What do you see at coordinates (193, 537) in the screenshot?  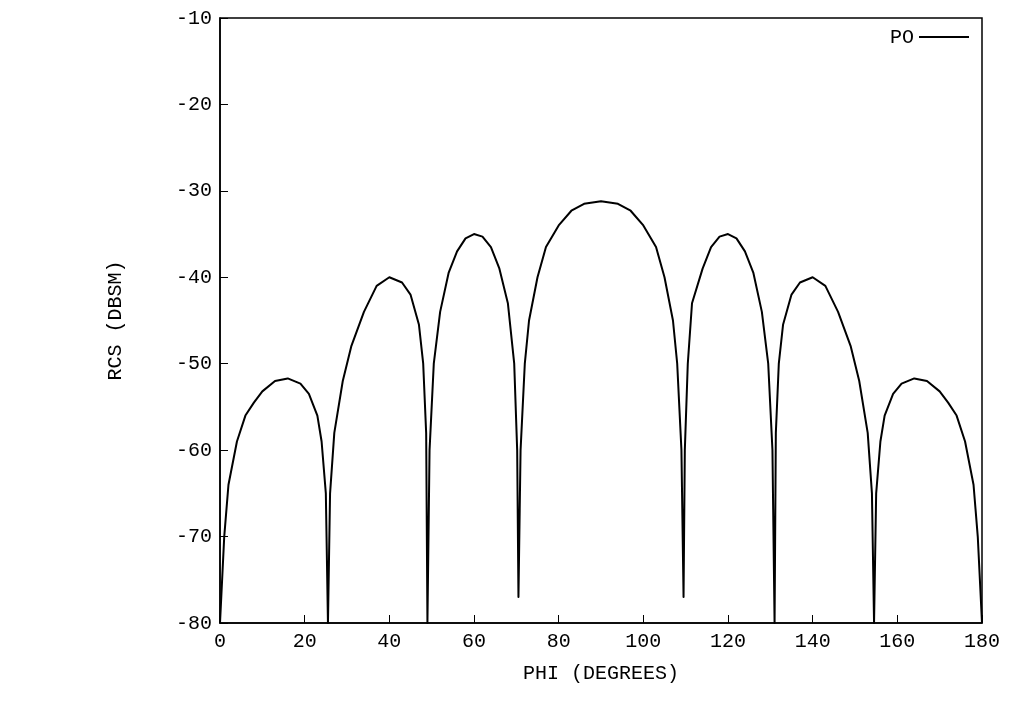 I see `y-tick-label: -70` at bounding box center [193, 537].